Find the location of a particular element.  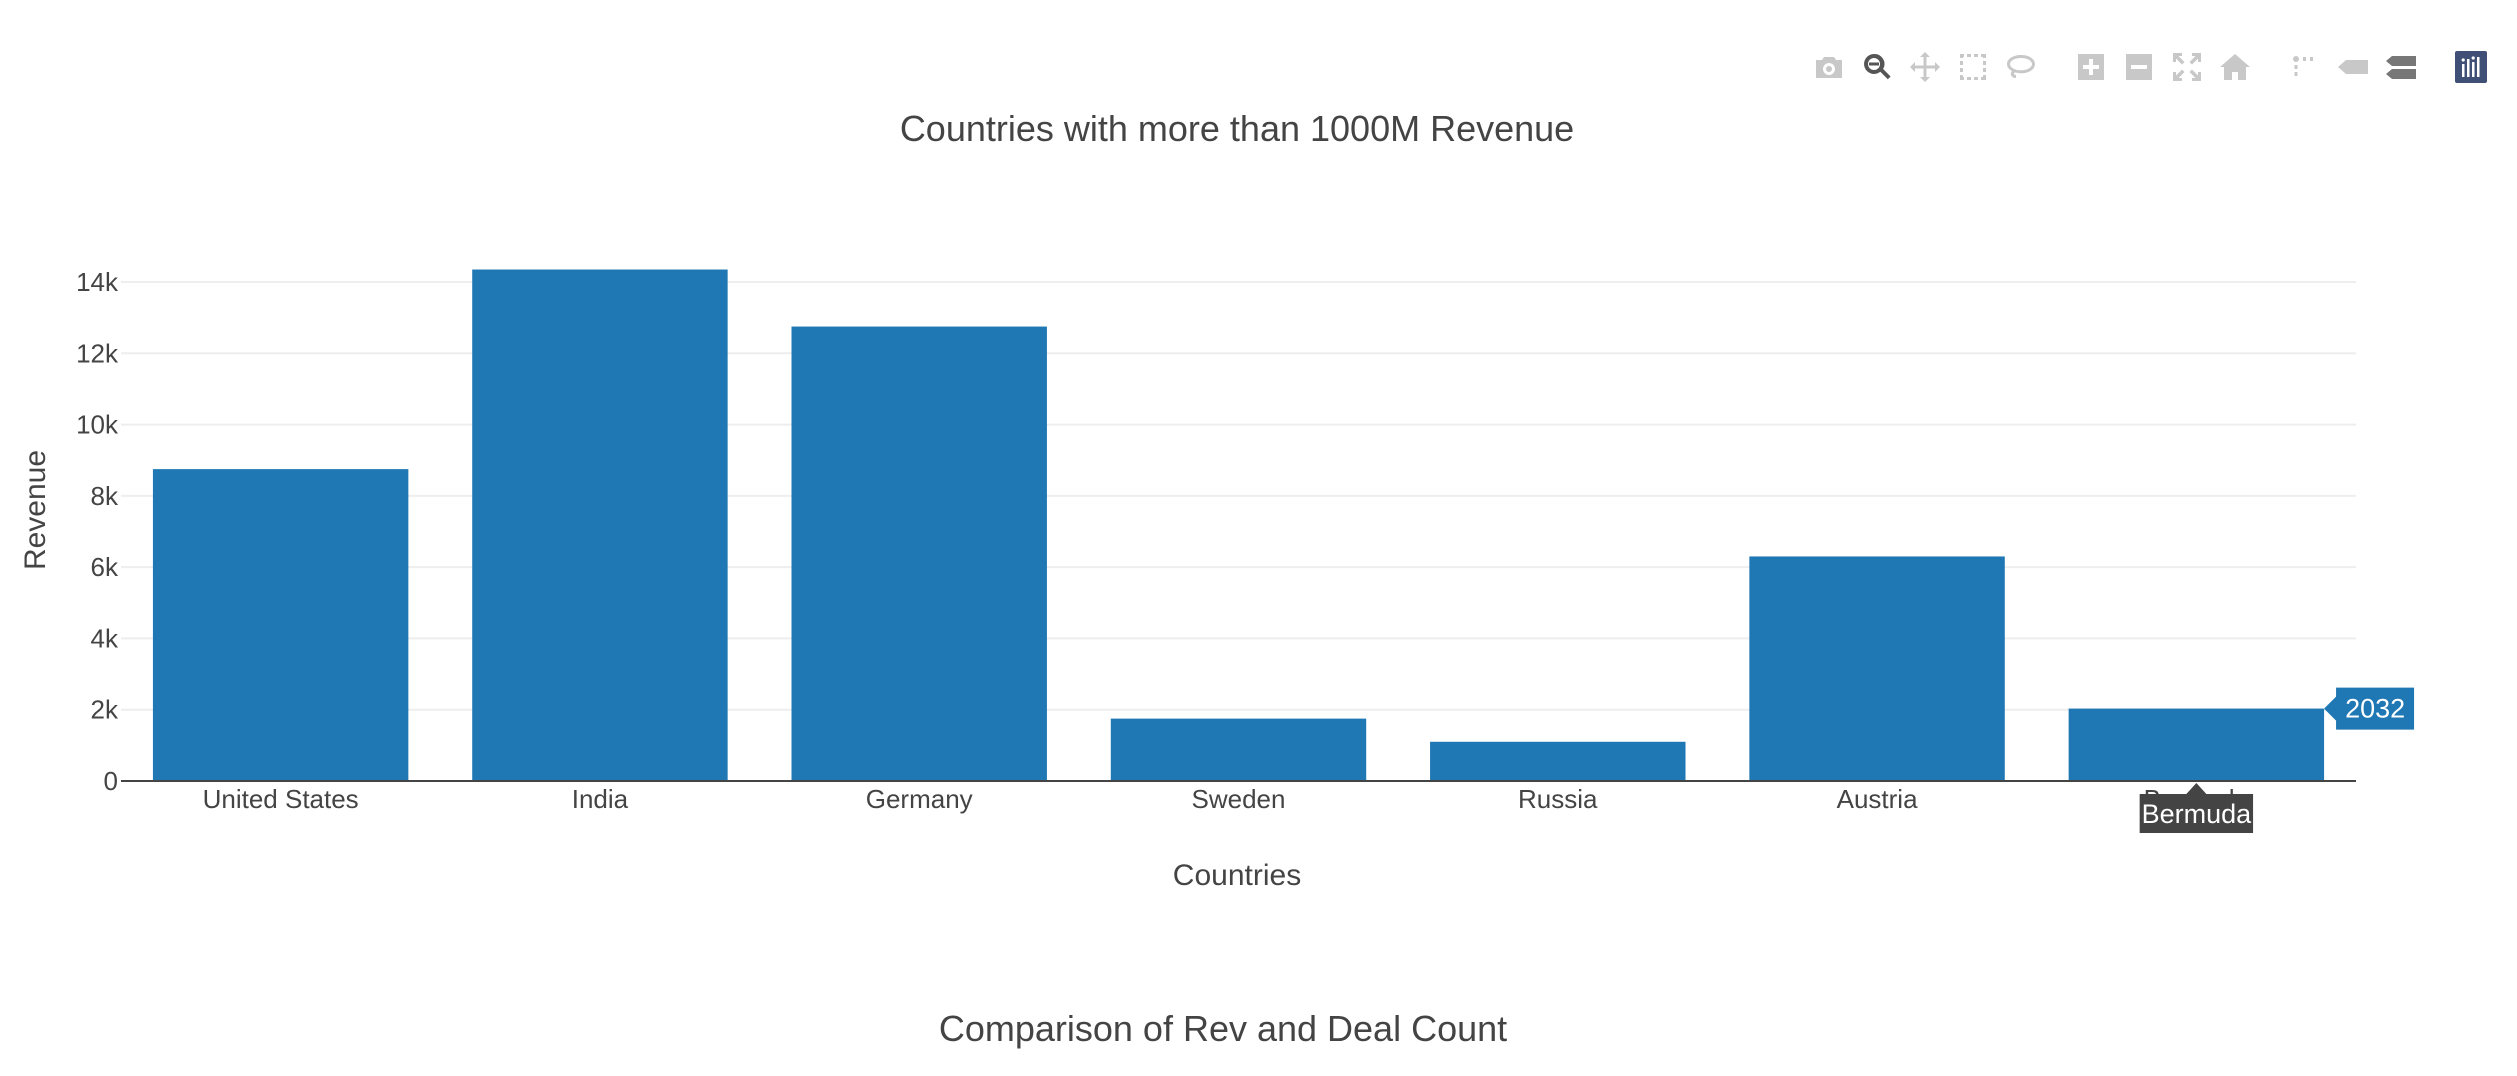

x-tick-label: Russia is located at coordinates (1558, 799).